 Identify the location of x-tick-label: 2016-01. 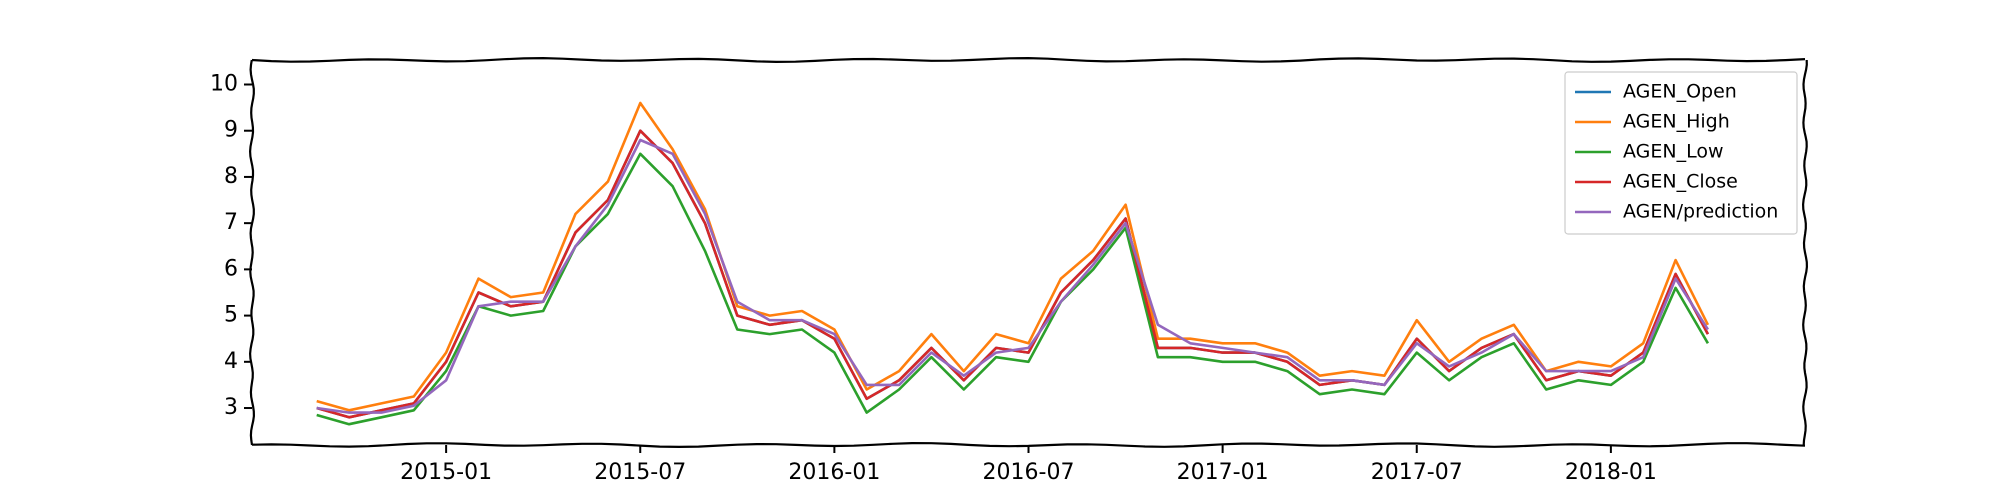
(834, 472).